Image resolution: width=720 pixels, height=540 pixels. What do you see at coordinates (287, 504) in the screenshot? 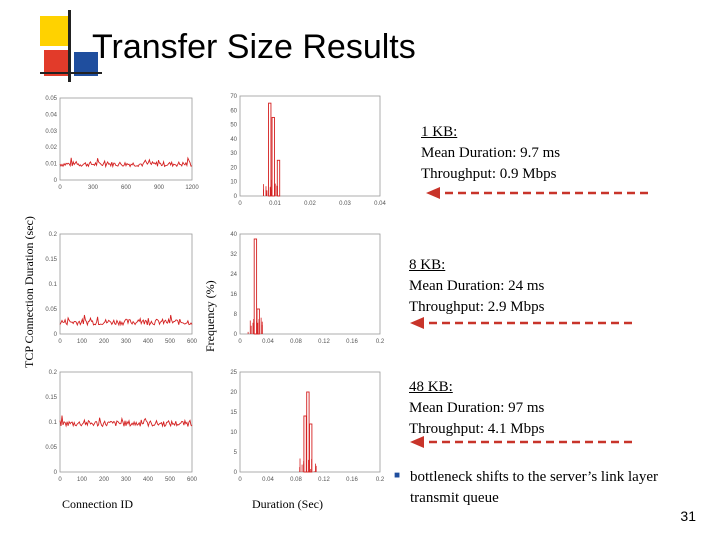
I see `x-axis-right-label: Duration (Sec)` at bounding box center [287, 504].